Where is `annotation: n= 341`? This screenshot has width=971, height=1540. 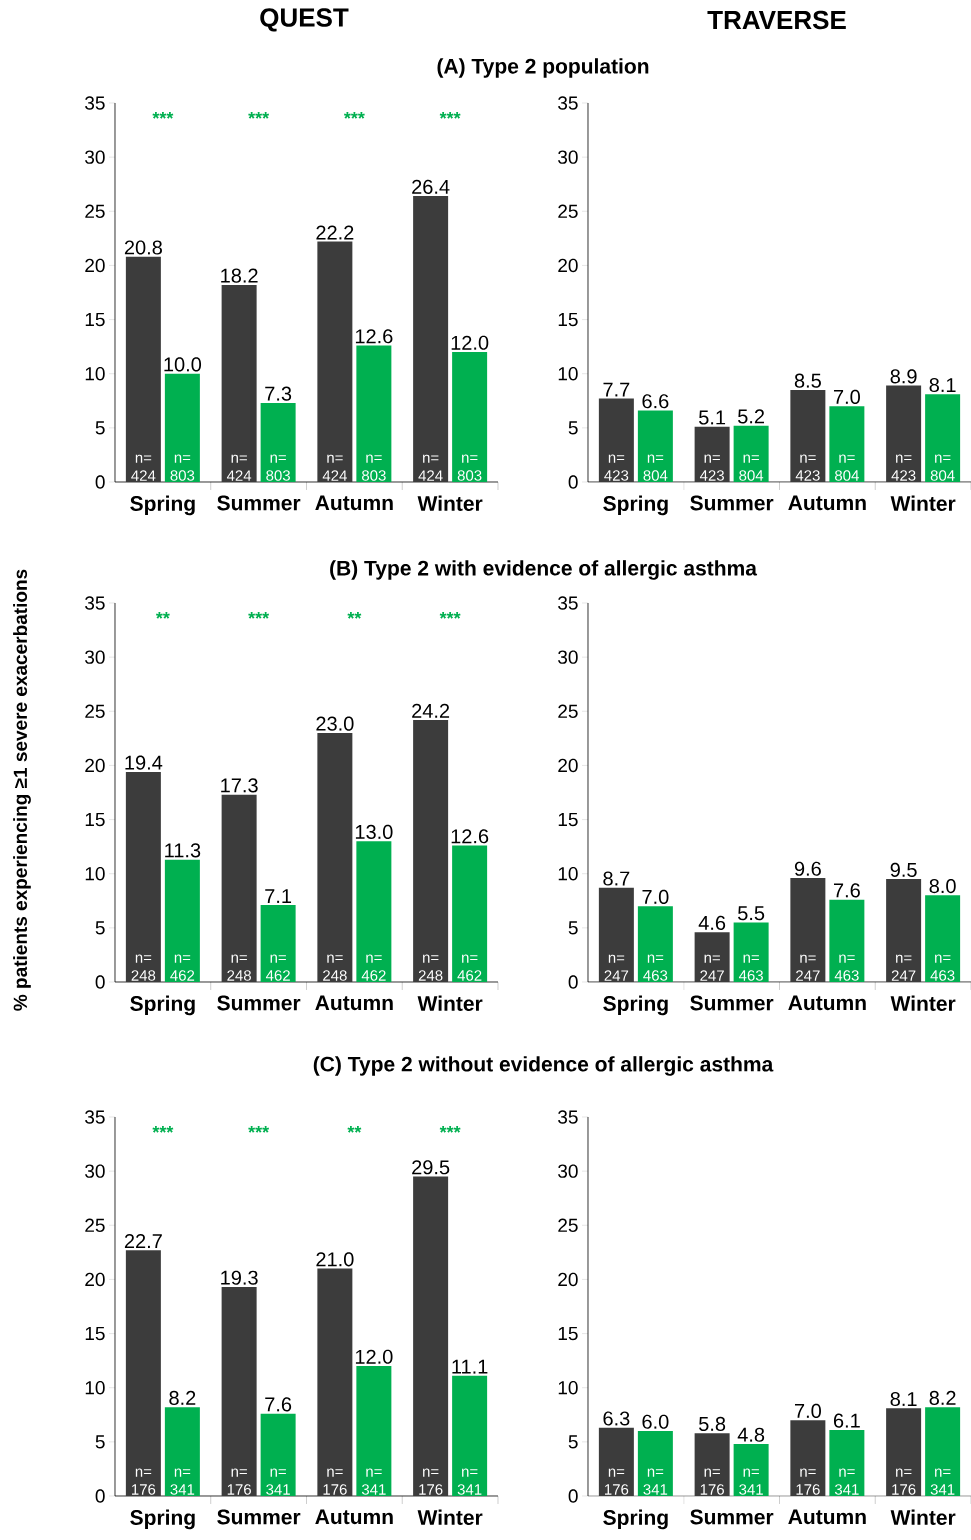
annotation: n= 341 is located at coordinates (942, 1481).